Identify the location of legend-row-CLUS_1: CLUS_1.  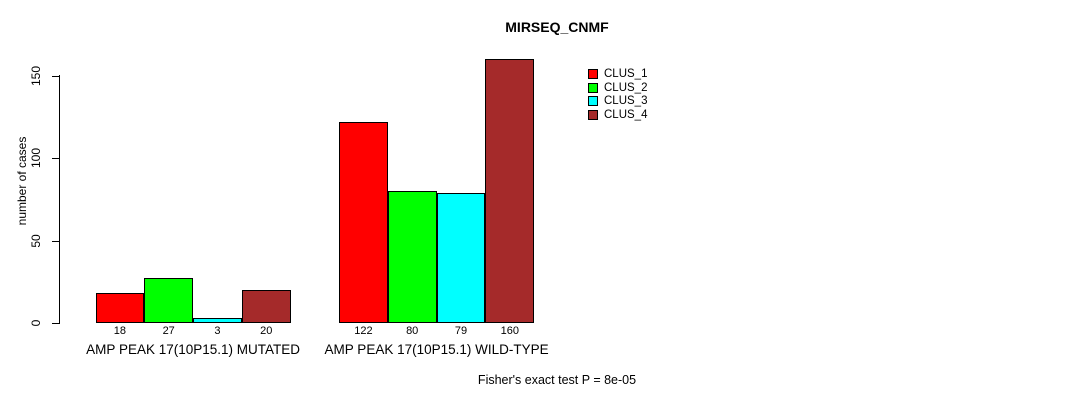
(617, 74).